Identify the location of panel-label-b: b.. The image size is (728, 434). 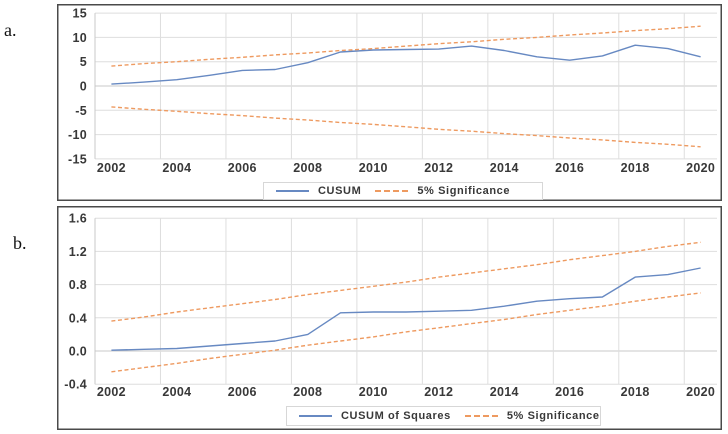
(20, 243).